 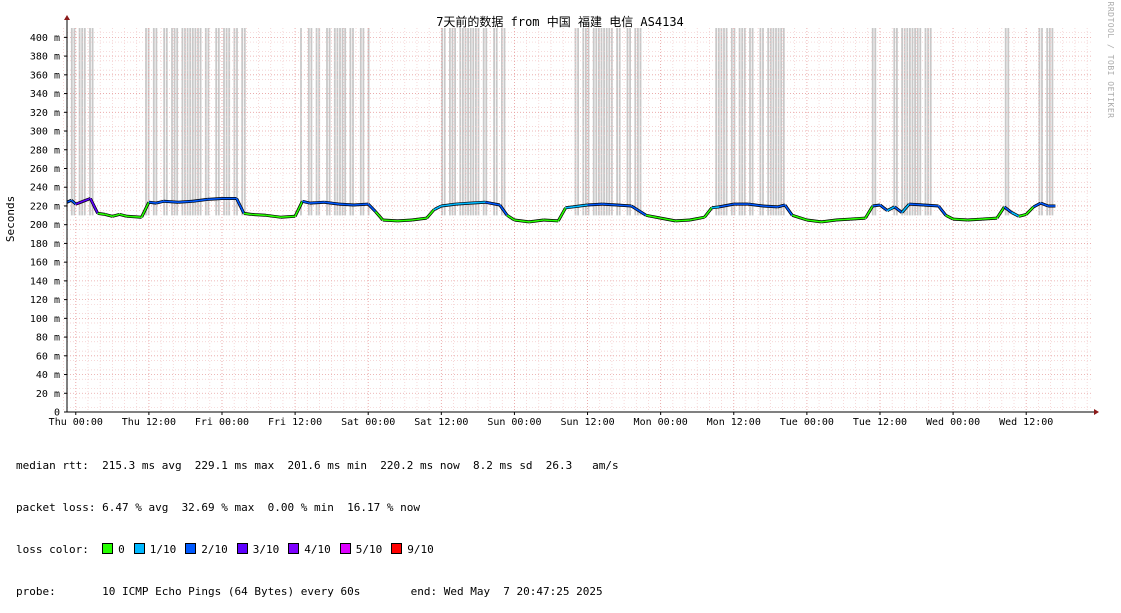 I want to click on loss-color-item: 3/10, so click(x=258, y=549).